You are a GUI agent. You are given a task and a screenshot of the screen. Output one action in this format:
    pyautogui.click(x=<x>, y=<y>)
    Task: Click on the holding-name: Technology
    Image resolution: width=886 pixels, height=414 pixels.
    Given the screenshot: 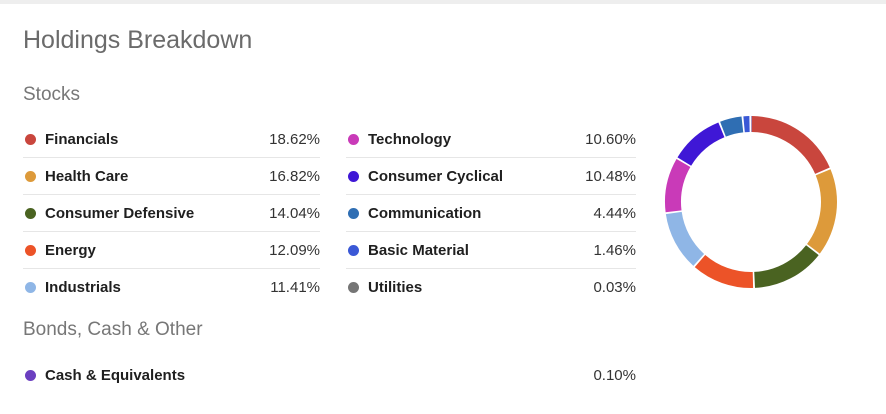 What is the action you would take?
    pyautogui.click(x=410, y=139)
    